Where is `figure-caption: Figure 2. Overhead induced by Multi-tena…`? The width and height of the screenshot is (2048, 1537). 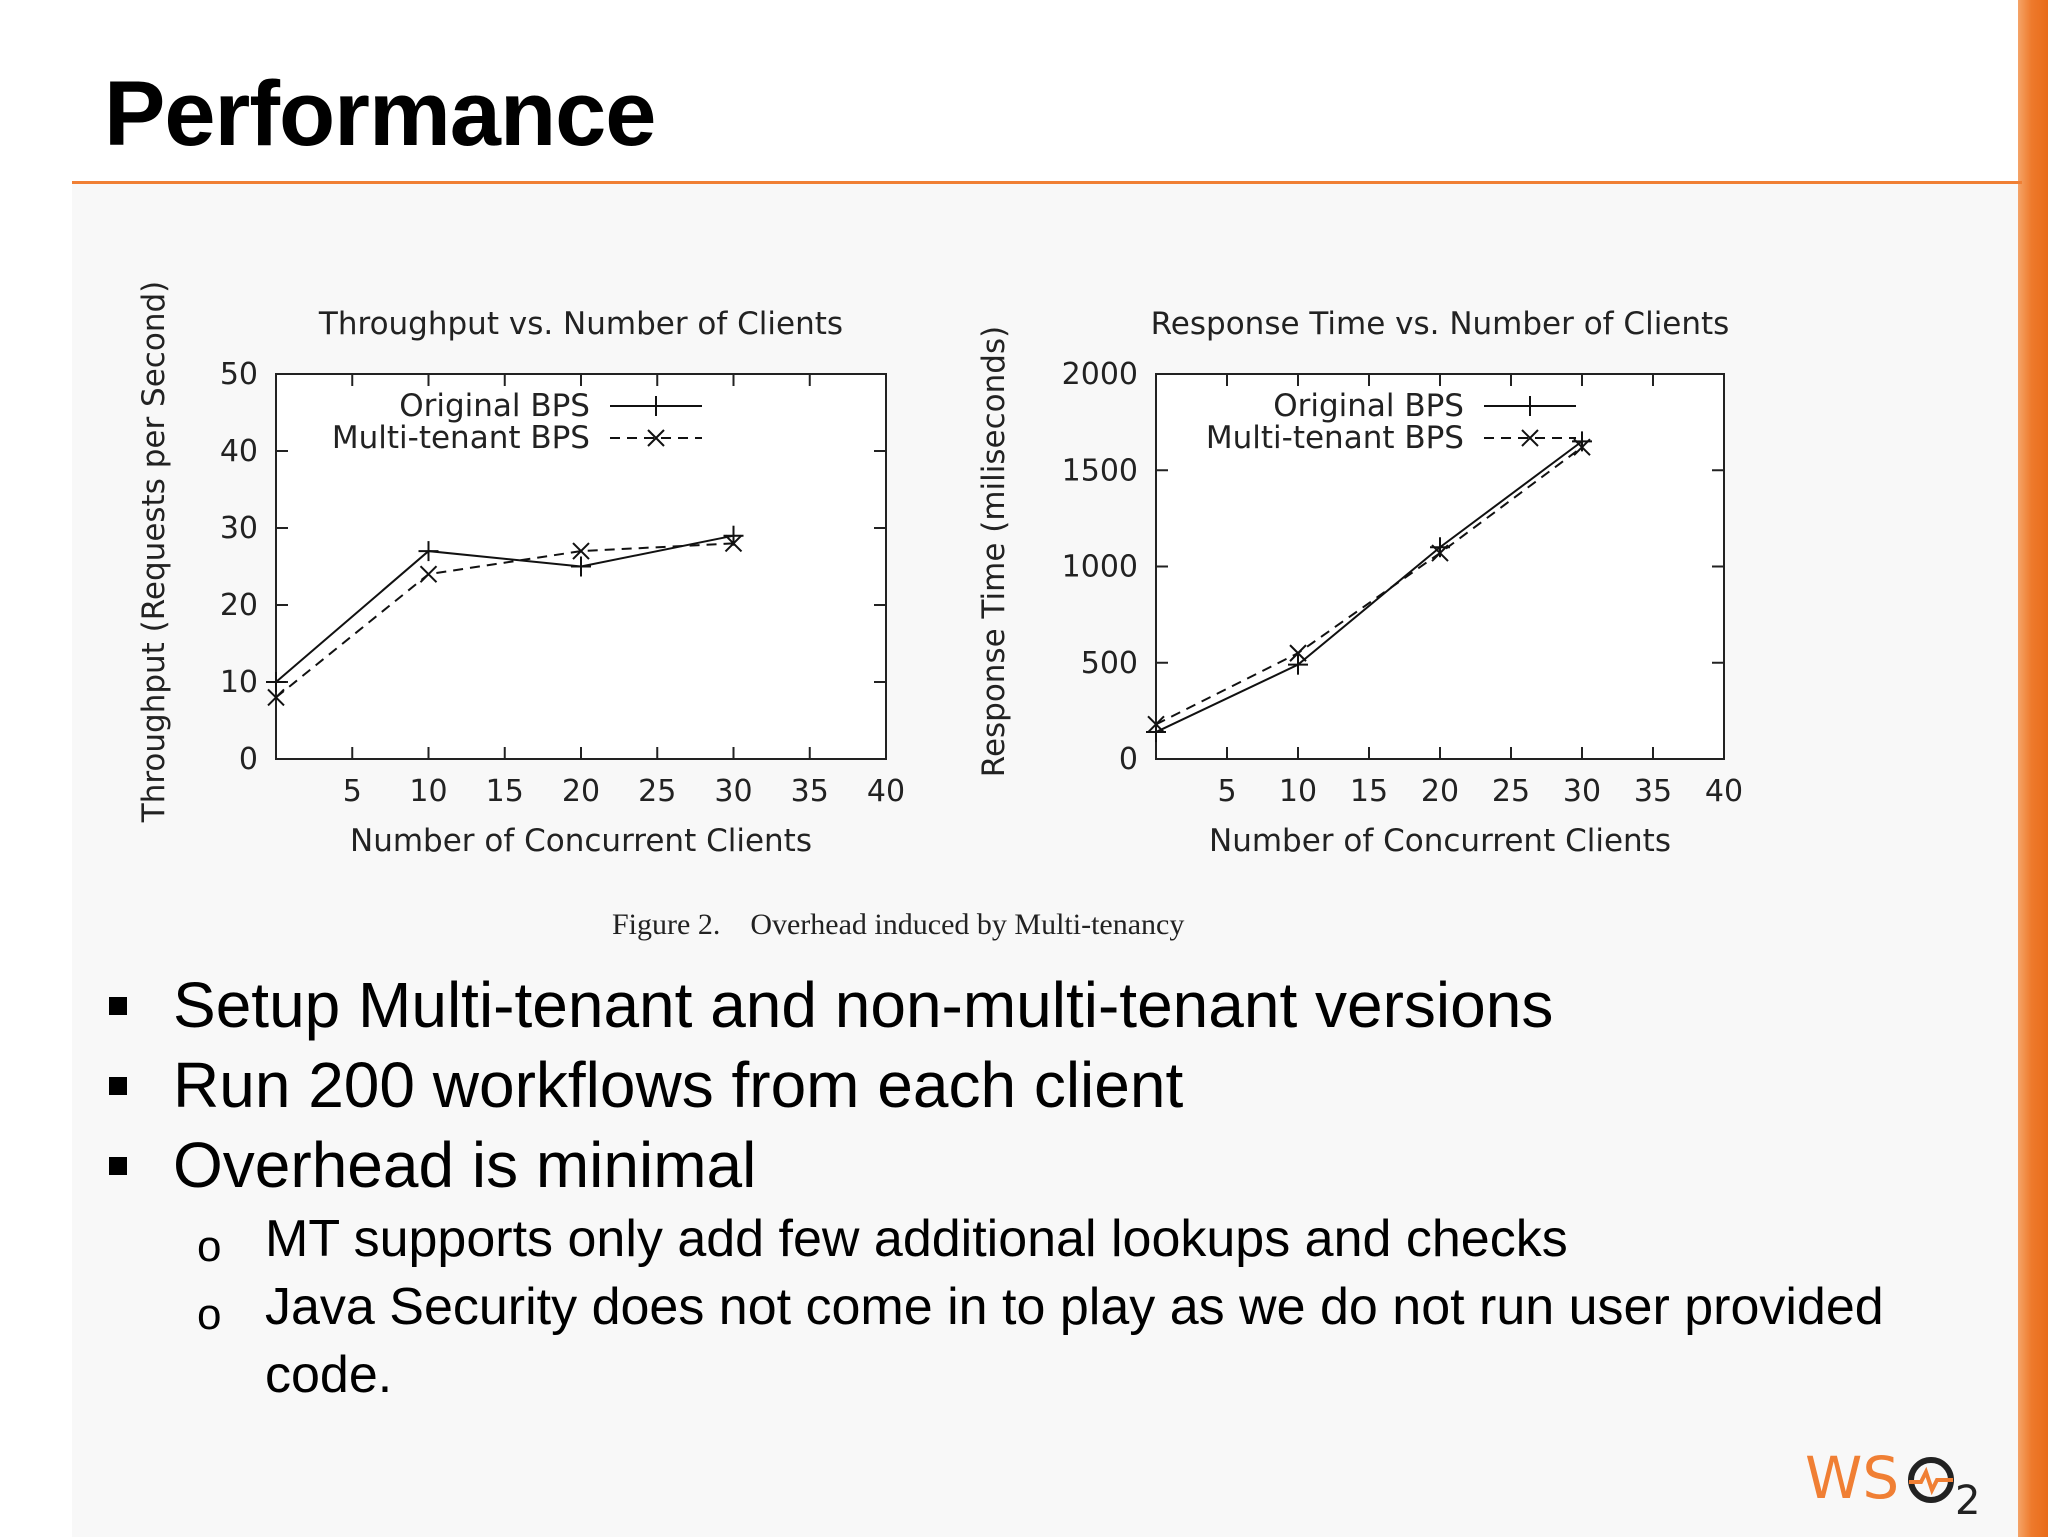 figure-caption: Figure 2. Overhead induced by Multi-tena… is located at coordinates (898, 925).